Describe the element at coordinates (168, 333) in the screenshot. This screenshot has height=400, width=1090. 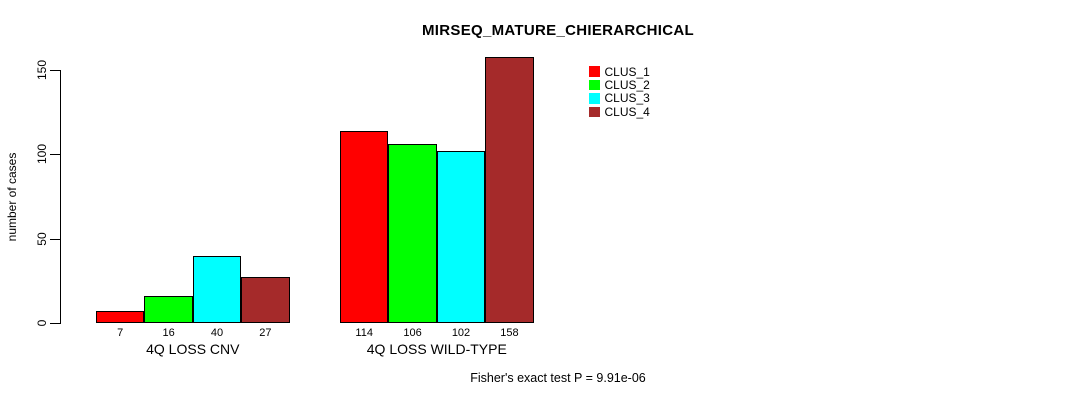
I see `bar-value-label: 16` at that location.